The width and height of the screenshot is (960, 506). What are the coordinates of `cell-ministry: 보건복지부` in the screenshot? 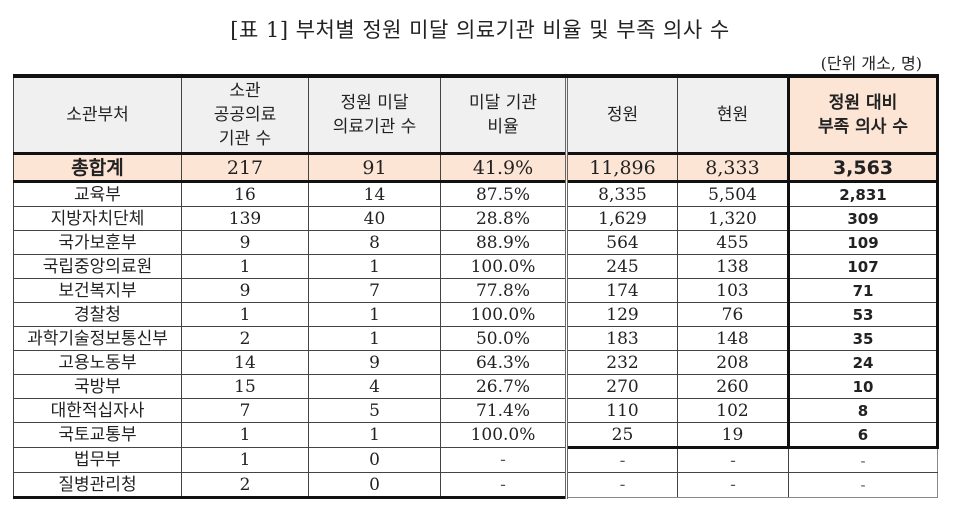 It's located at (97, 290).